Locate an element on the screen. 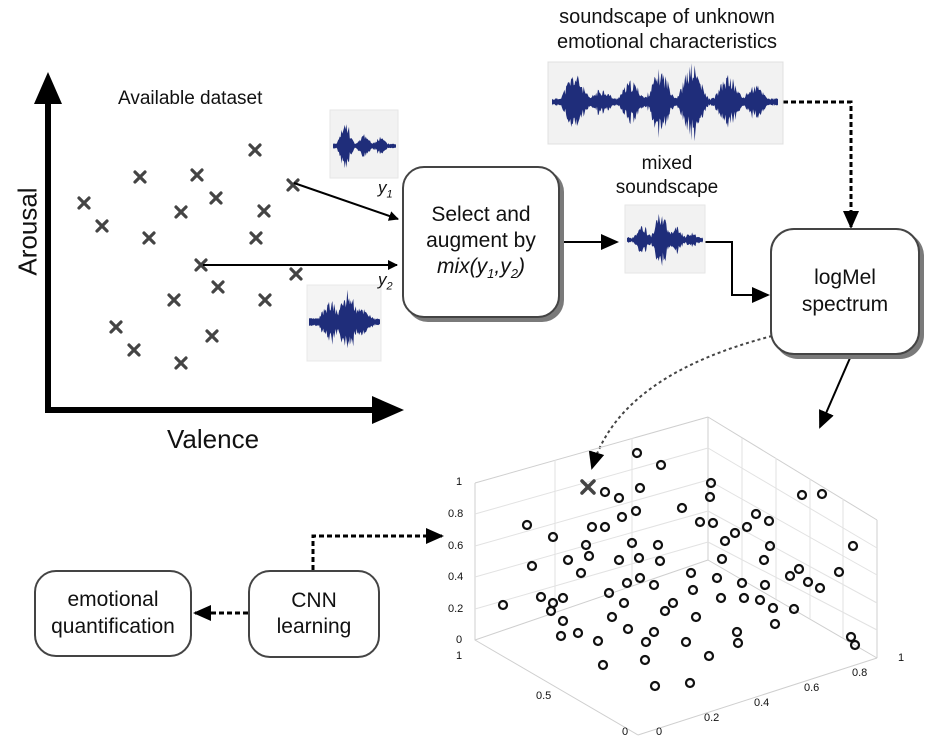  y2-base: y is located at coordinates (382, 279).